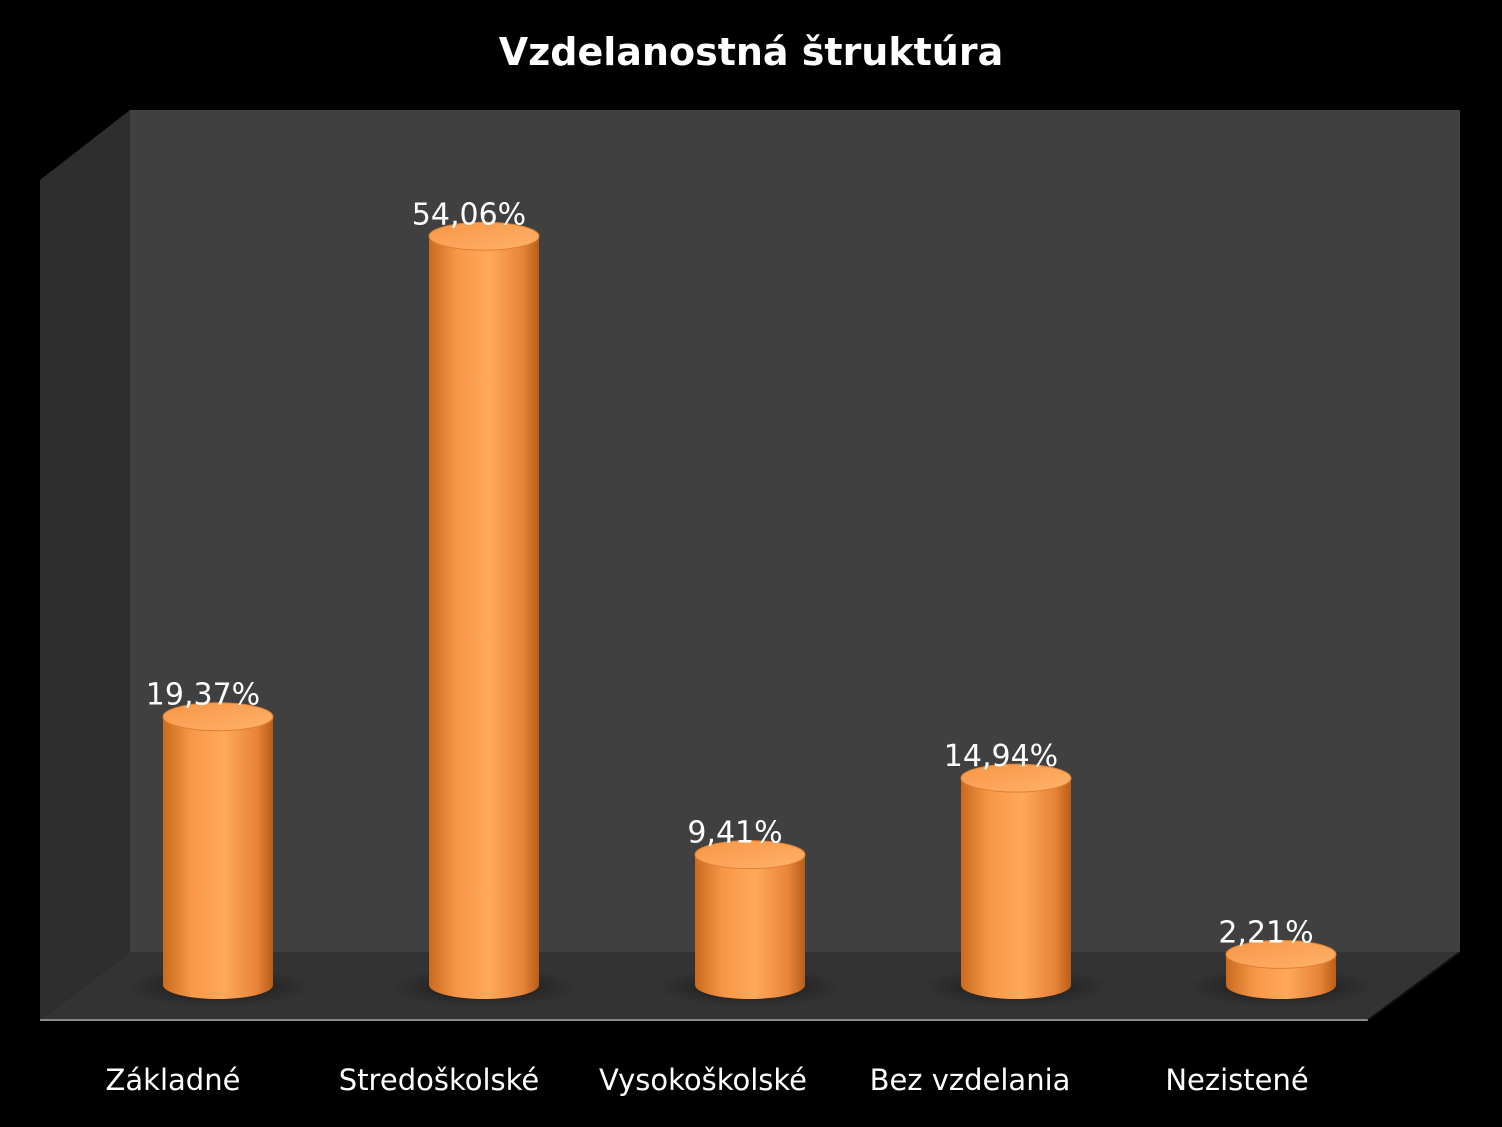 The width and height of the screenshot is (1502, 1127). I want to click on data-label: 19,37%, so click(203, 695).